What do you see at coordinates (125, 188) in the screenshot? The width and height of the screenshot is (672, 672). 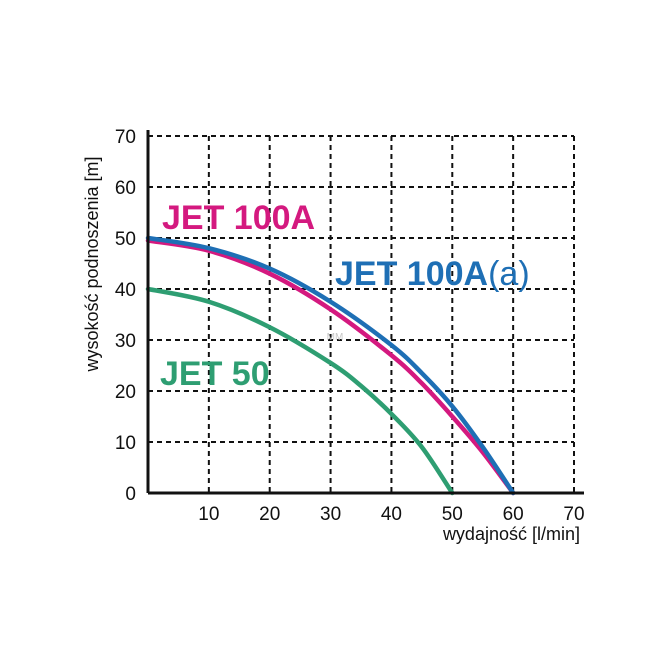 I see `y-tick-label: 60` at bounding box center [125, 188].